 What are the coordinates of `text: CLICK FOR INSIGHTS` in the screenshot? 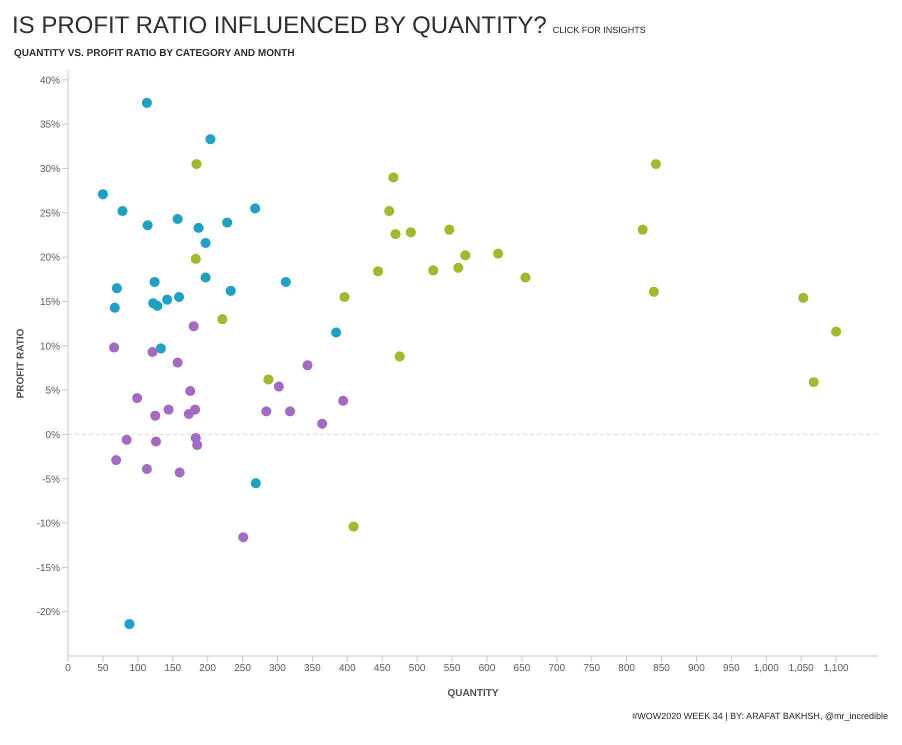 It's located at (599, 30).